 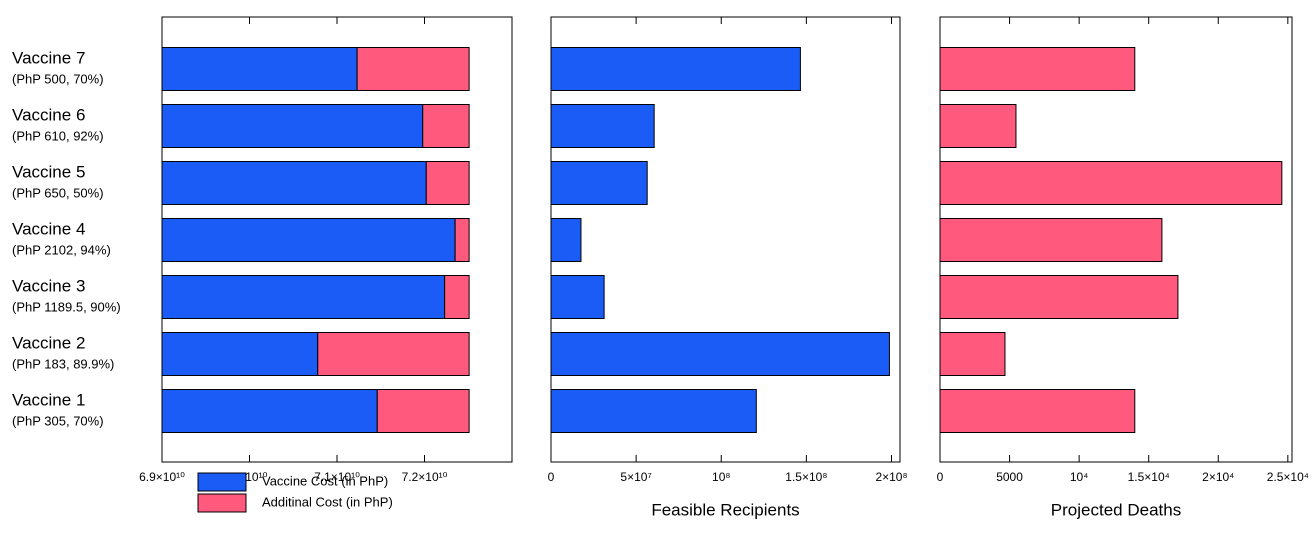 What do you see at coordinates (48, 171) in the screenshot?
I see `category-label: Vaccine 5` at bounding box center [48, 171].